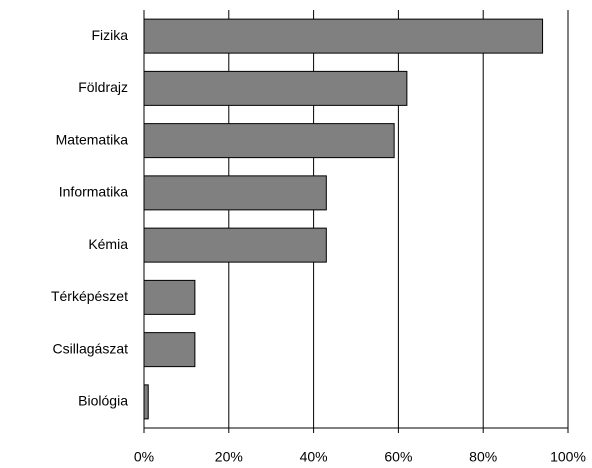  Describe the element at coordinates (108, 244) in the screenshot. I see `y-tick-label: Kémia` at that location.